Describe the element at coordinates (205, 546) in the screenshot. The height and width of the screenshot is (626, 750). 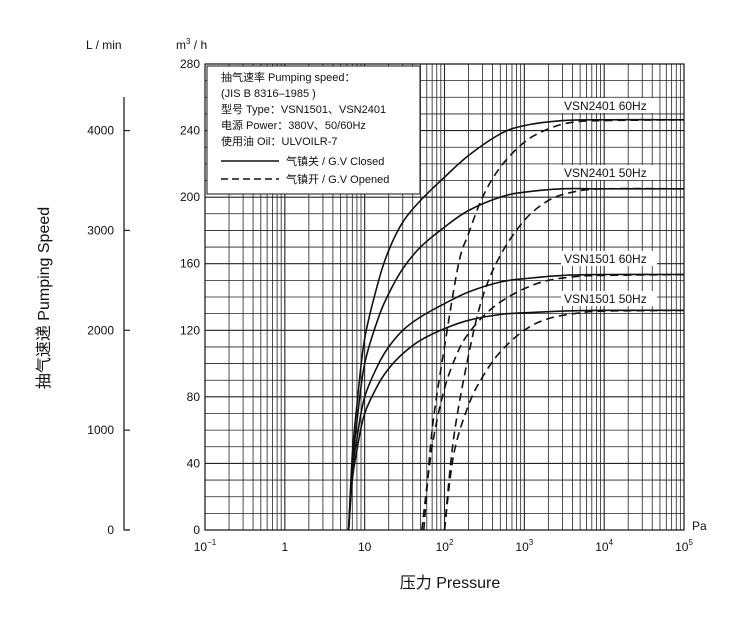
I see `x-tick-label: 10⁻¹` at that location.